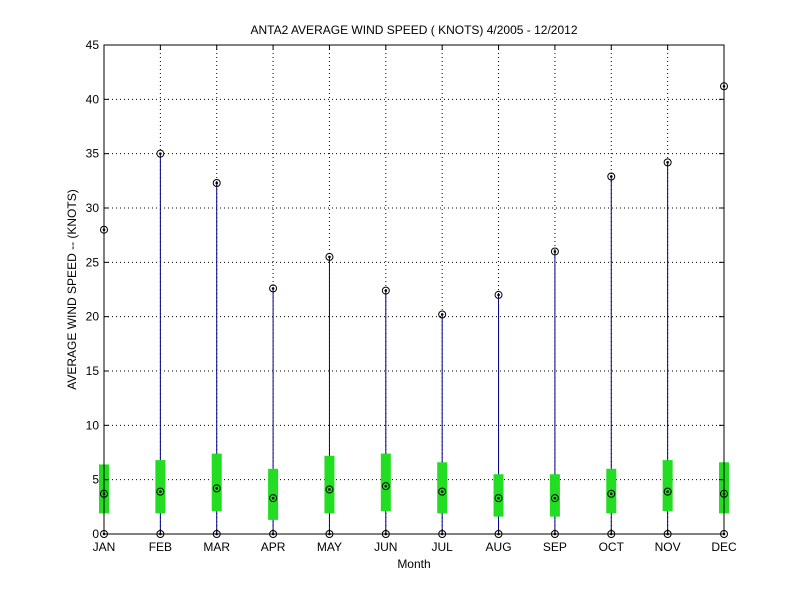 The height and width of the screenshot is (600, 800). What do you see at coordinates (385, 547) in the screenshot?
I see `x-tick-label-jun: JUN` at bounding box center [385, 547].